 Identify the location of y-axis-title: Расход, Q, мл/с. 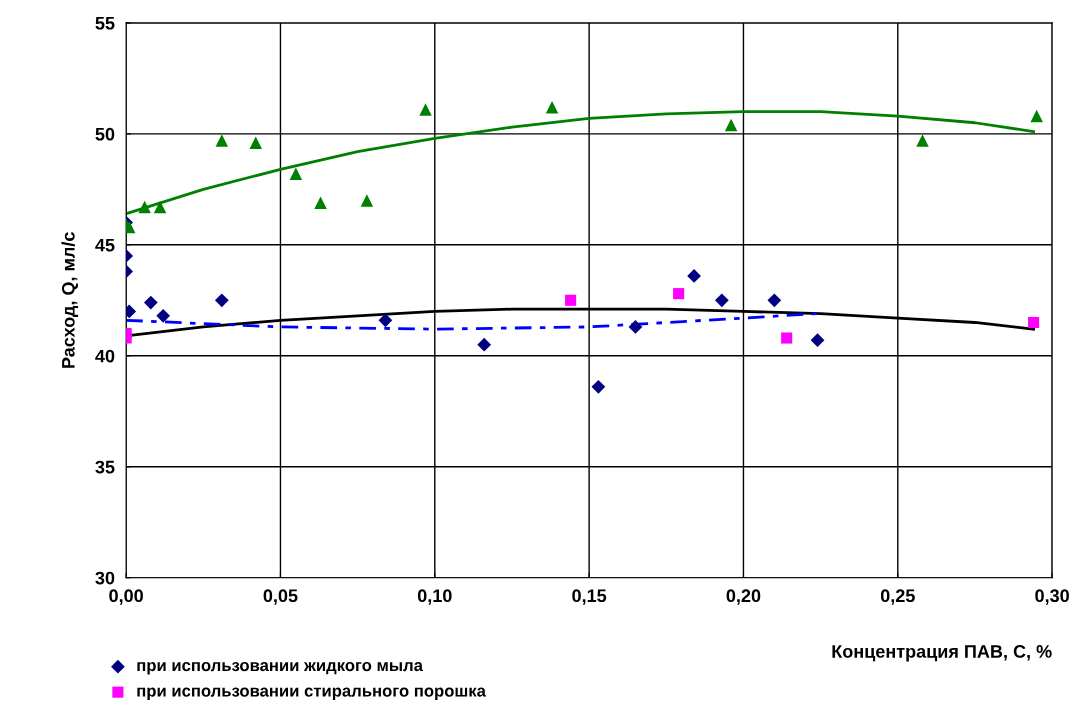
(70, 300).